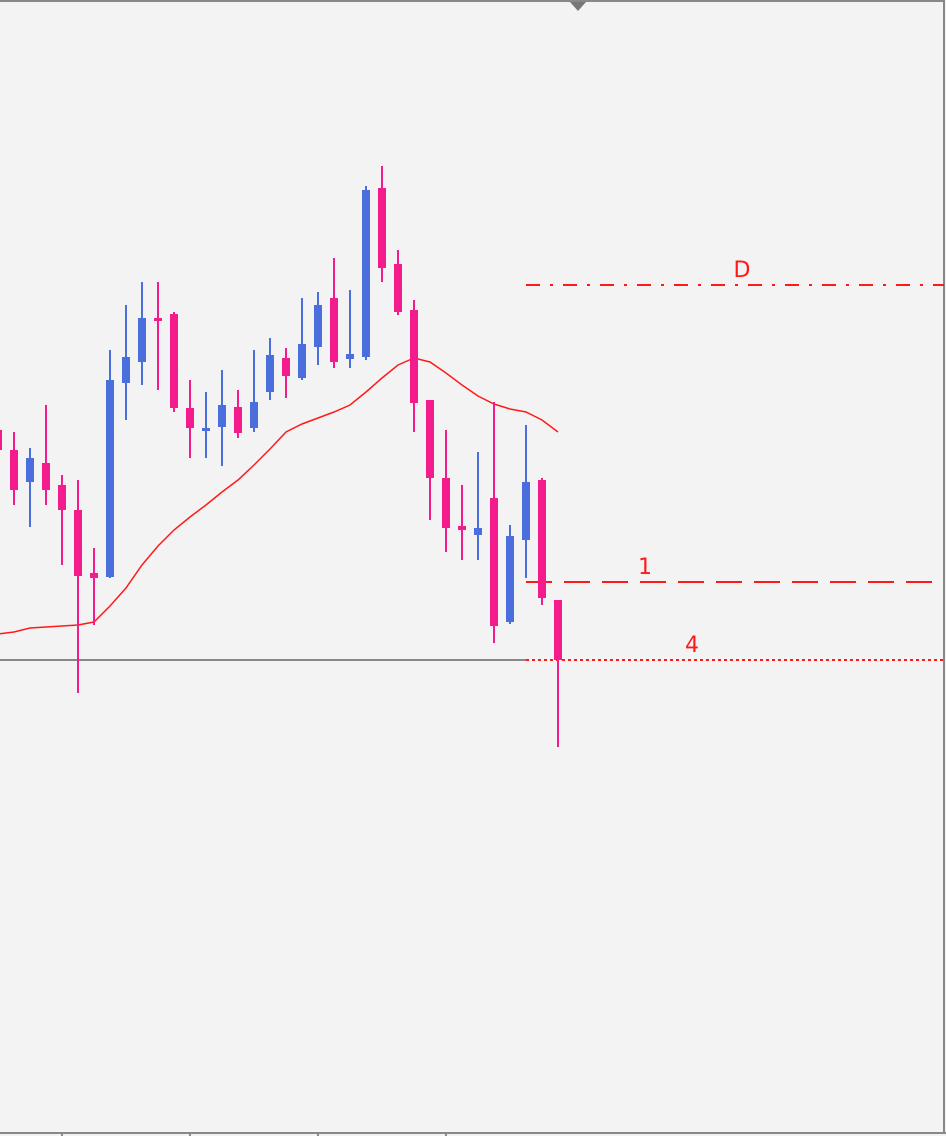 Image resolution: width=946 pixels, height=1136 pixels. What do you see at coordinates (692, 645) in the screenshot?
I see `level-label: 4` at bounding box center [692, 645].